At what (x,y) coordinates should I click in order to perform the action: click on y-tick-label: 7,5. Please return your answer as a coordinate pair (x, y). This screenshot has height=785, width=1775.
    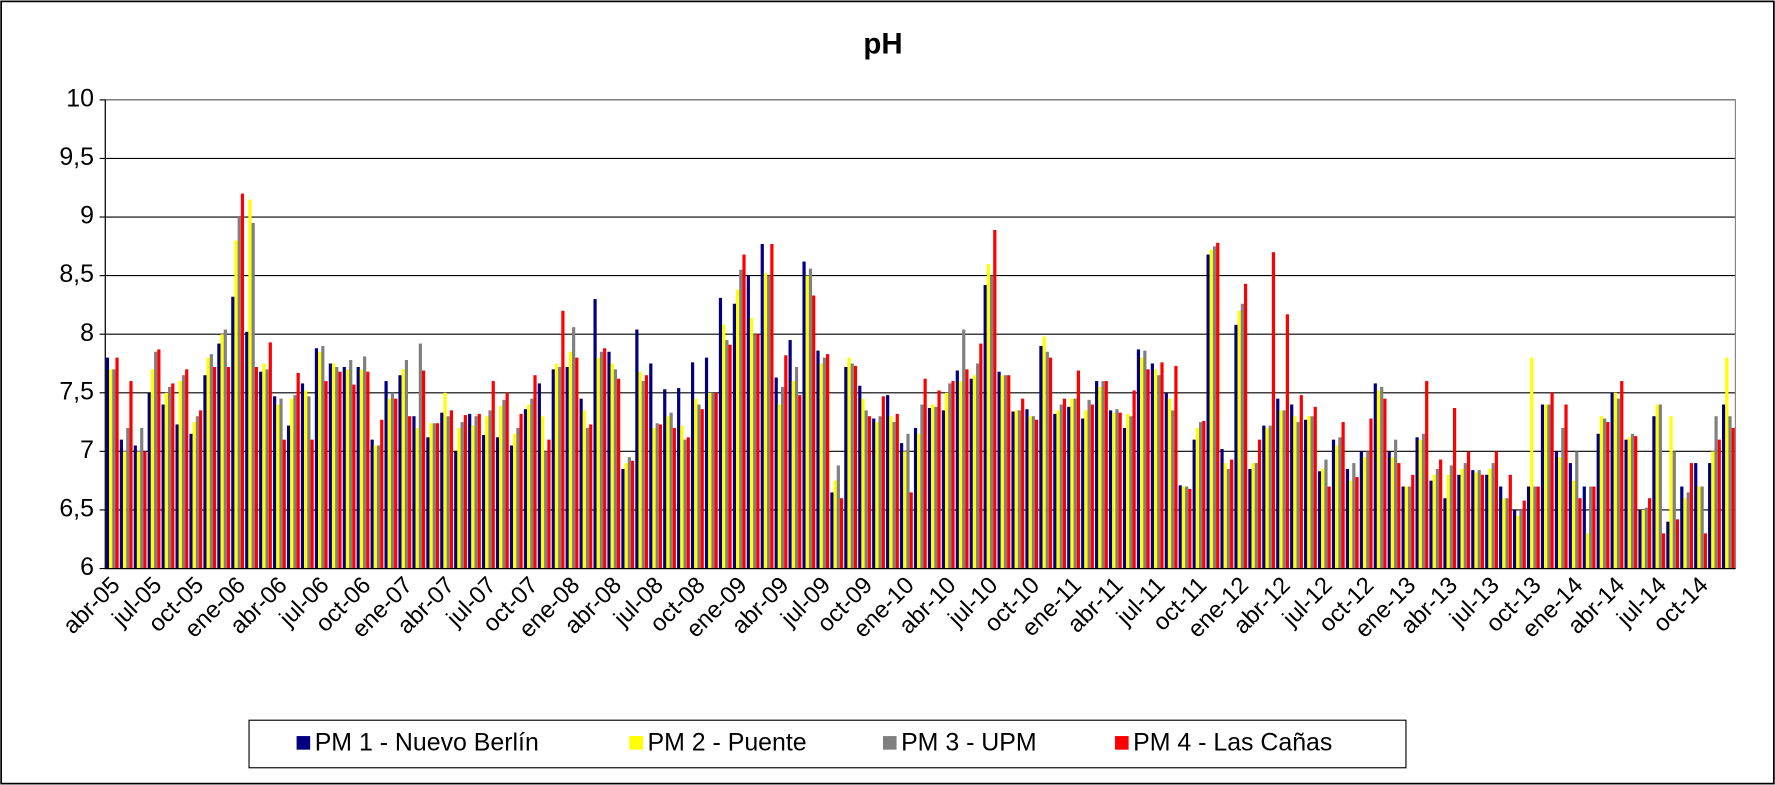
    Looking at the image, I should click on (76, 391).